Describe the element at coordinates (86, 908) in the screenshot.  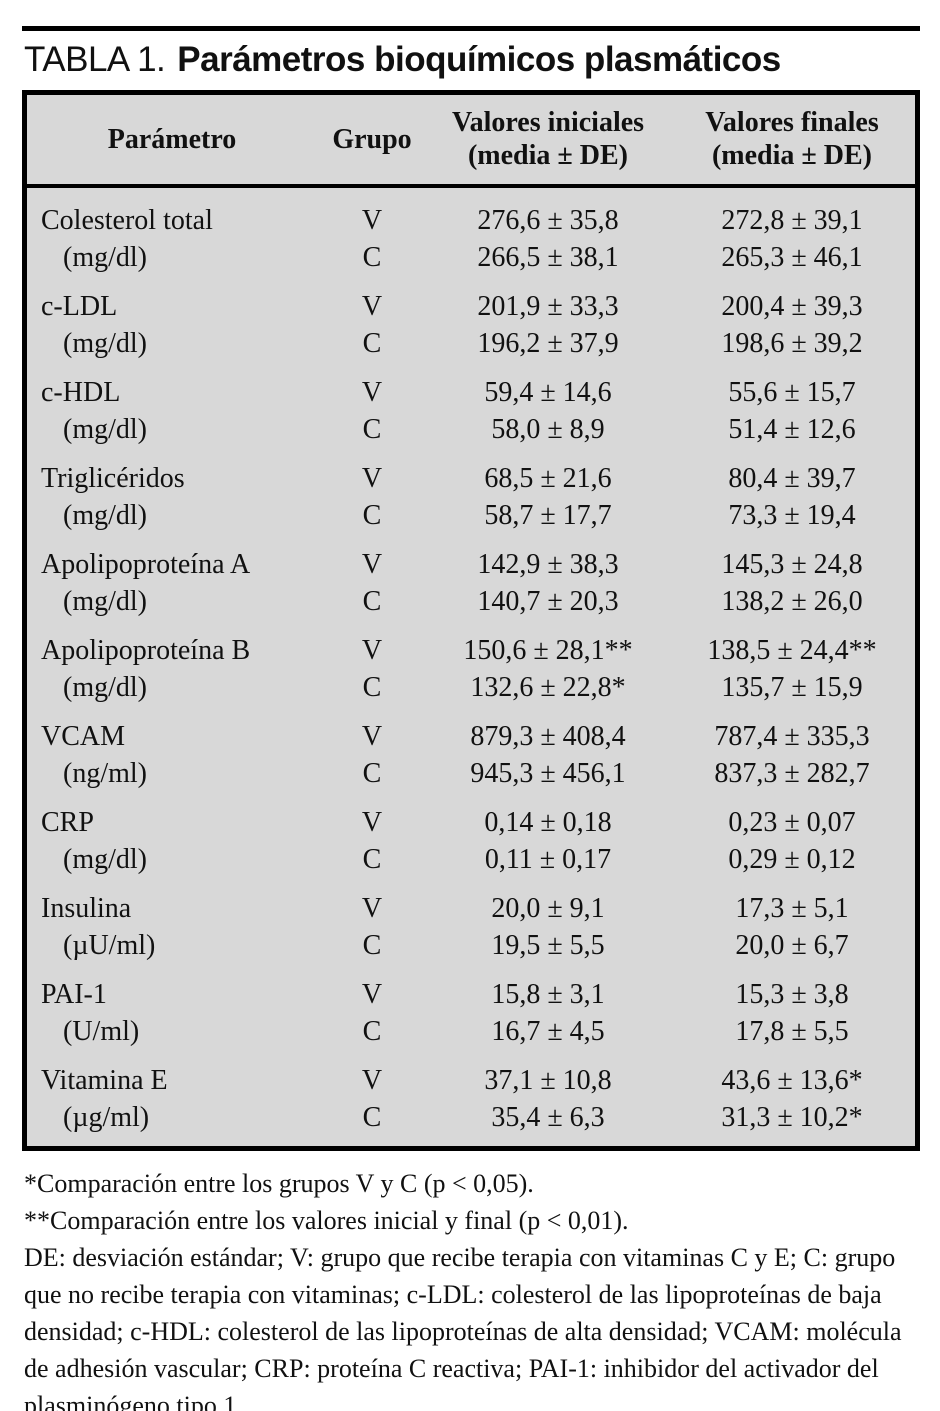
I see `parameter-name: Insulina` at that location.